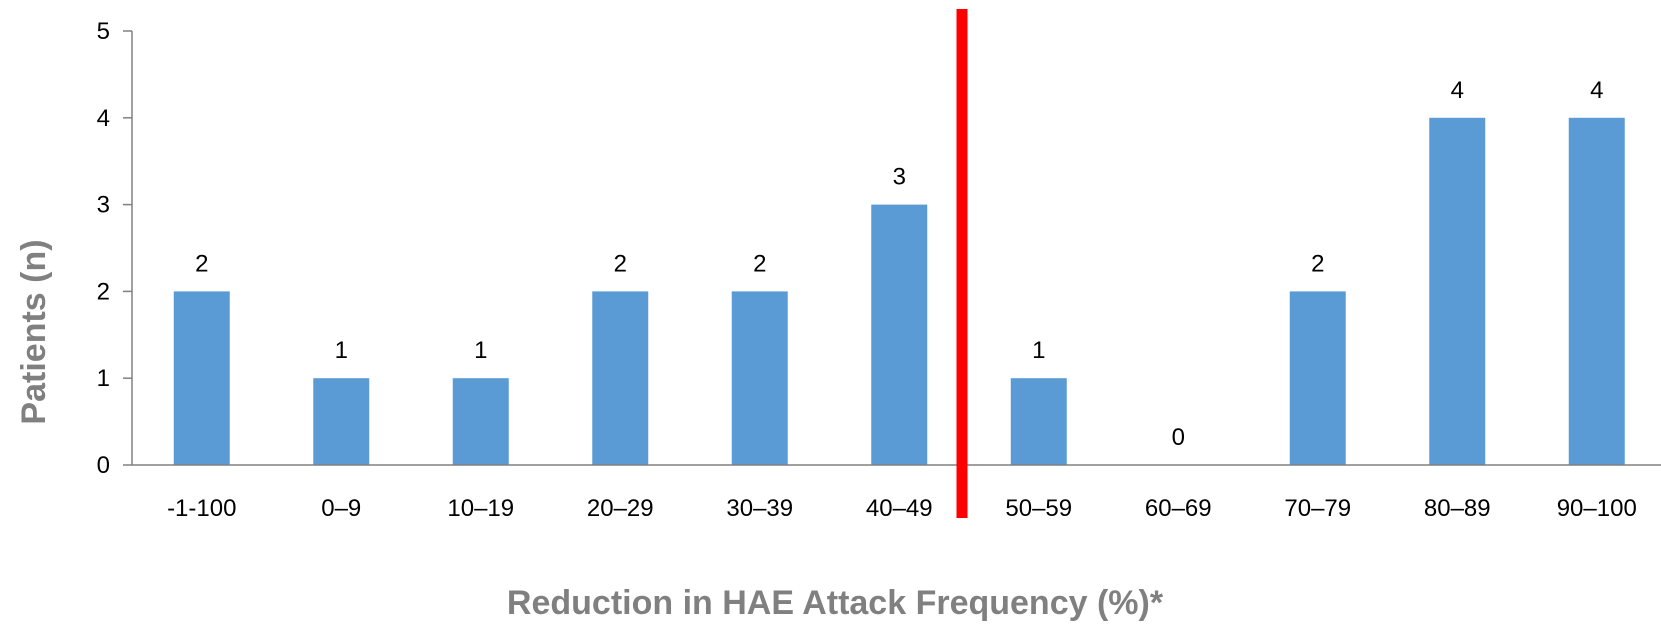 The height and width of the screenshot is (624, 1661). I want to click on x-tick-label: 10–19, so click(480, 508).